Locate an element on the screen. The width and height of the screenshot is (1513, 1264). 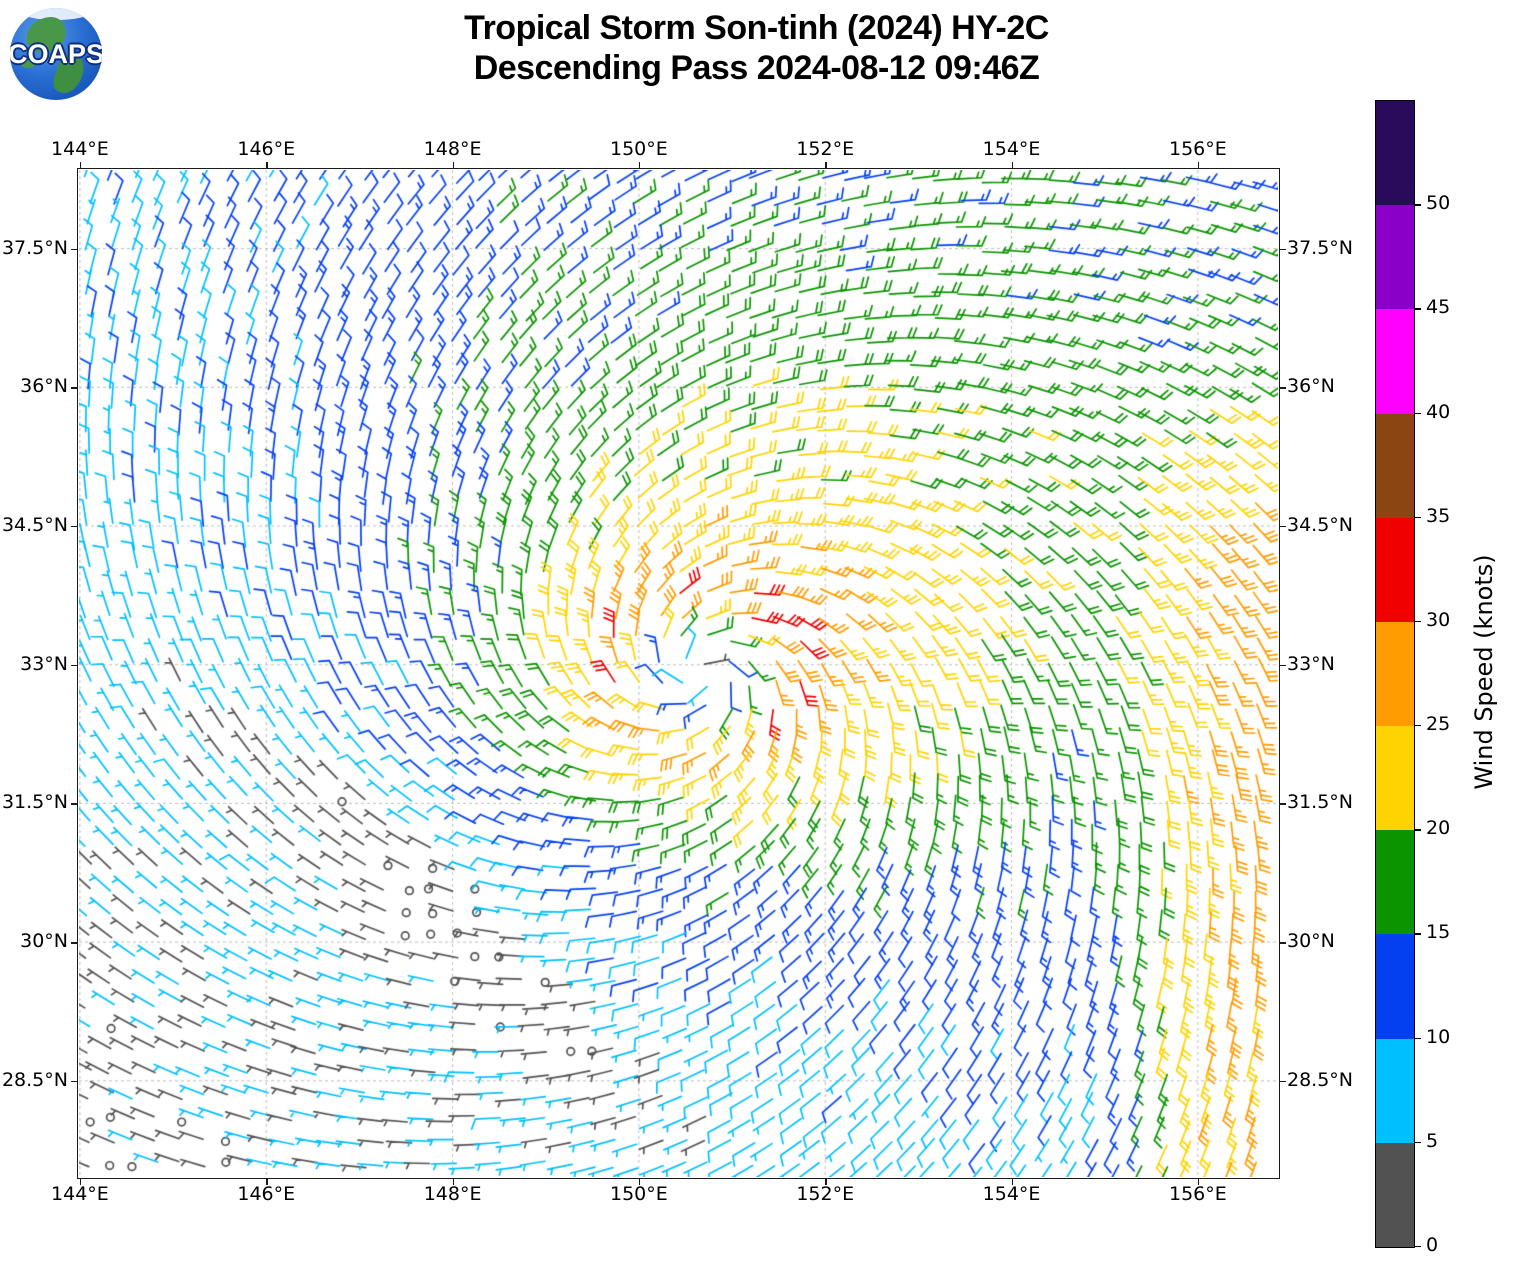
chart-title-line1: Tropical Storm Son-tinh (2024) HY-2C is located at coordinates (756, 28).